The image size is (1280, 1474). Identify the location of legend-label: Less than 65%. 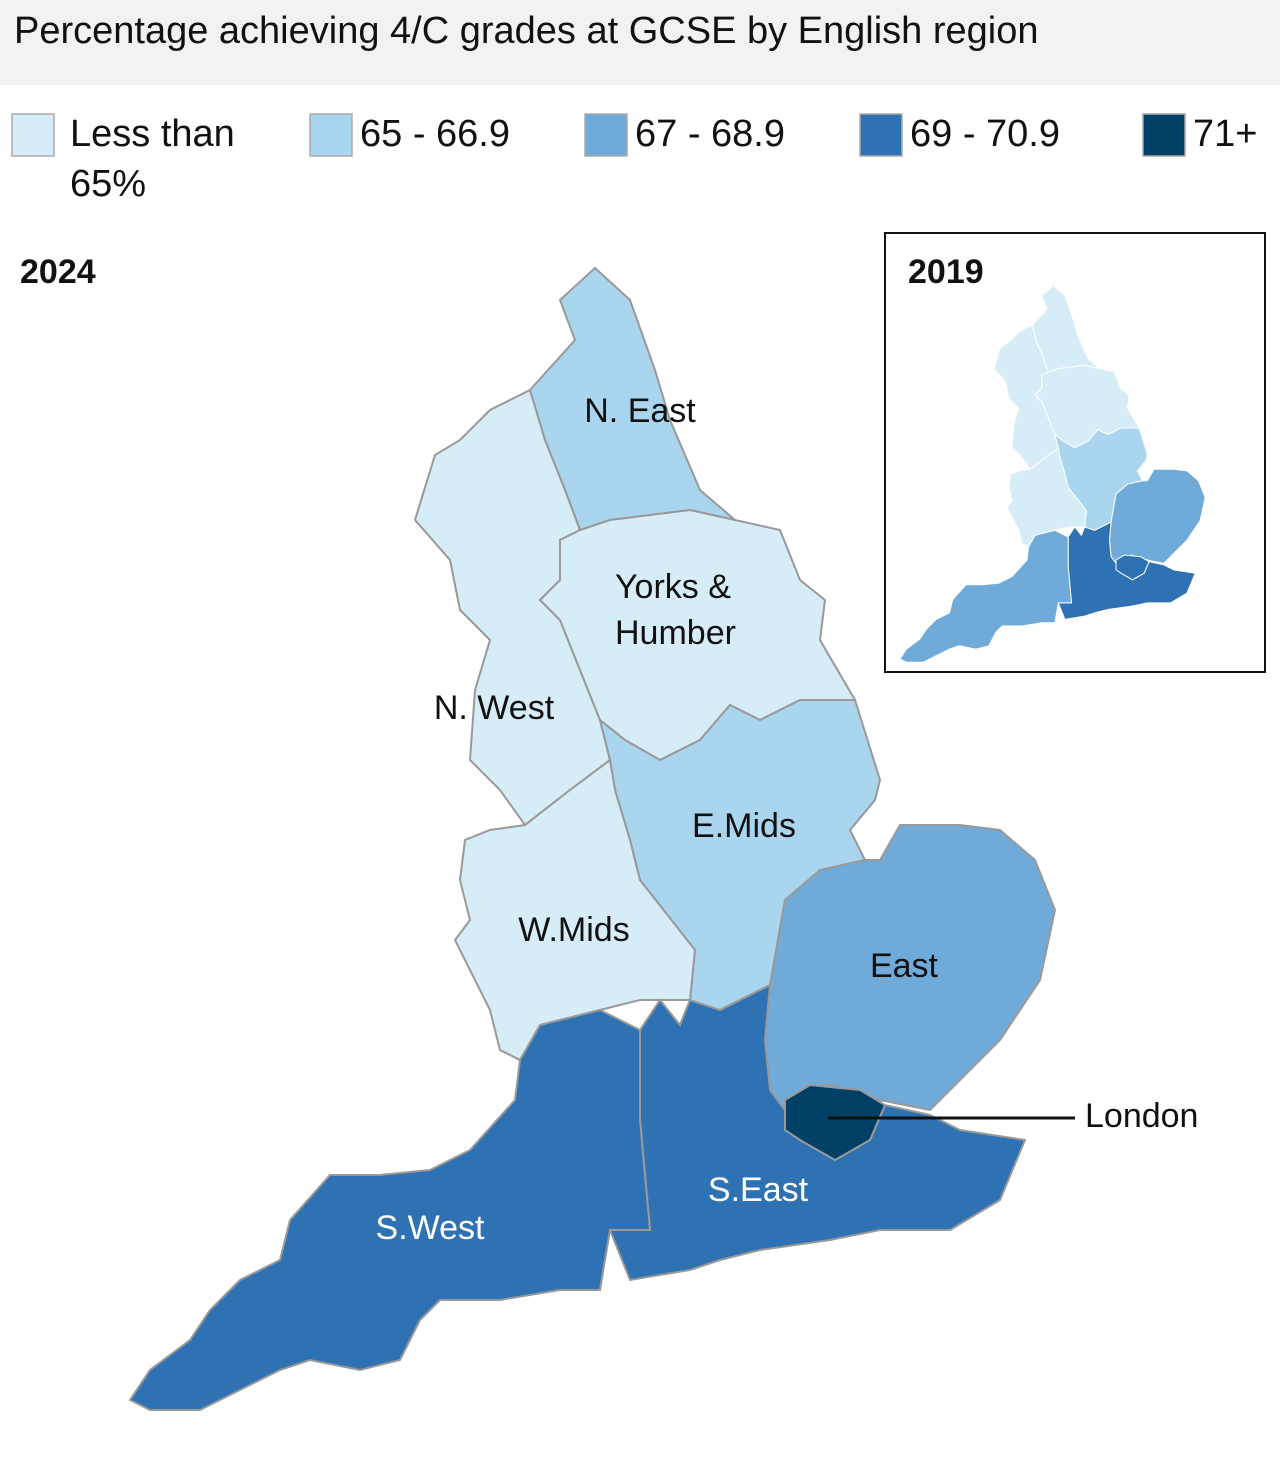
(152, 159).